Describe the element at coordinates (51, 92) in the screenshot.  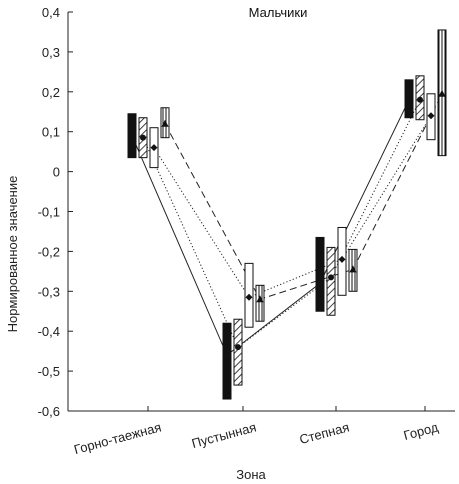
I see `y-tick-label: 0,2` at that location.